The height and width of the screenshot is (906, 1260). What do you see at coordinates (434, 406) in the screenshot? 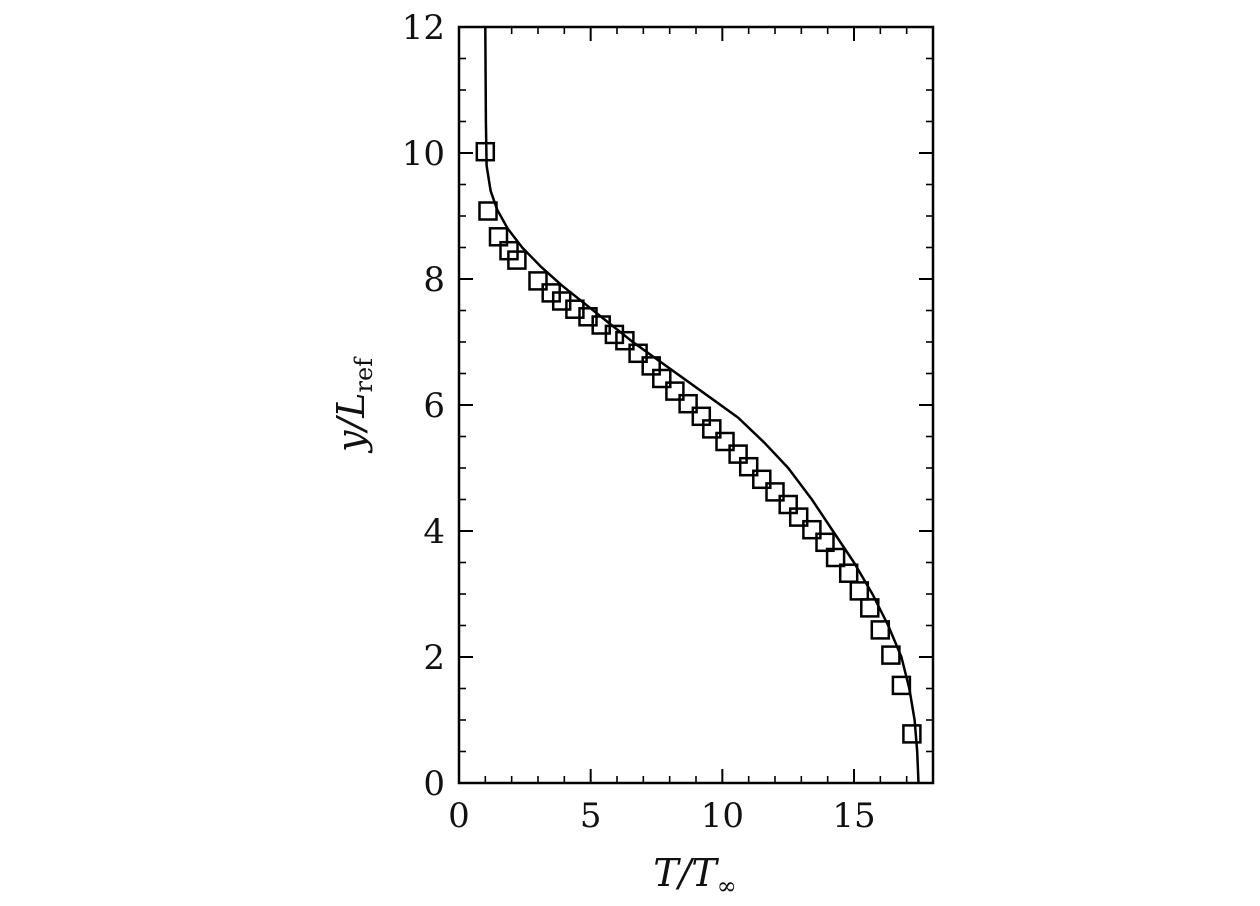
I see `y-tick-label: 6` at bounding box center [434, 406].